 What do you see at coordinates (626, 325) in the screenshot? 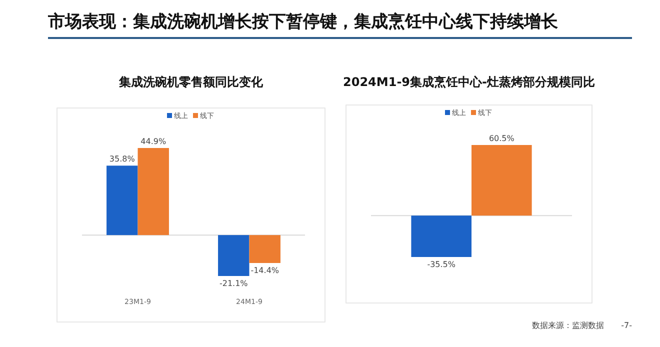
I see `text: -7-` at bounding box center [626, 325].